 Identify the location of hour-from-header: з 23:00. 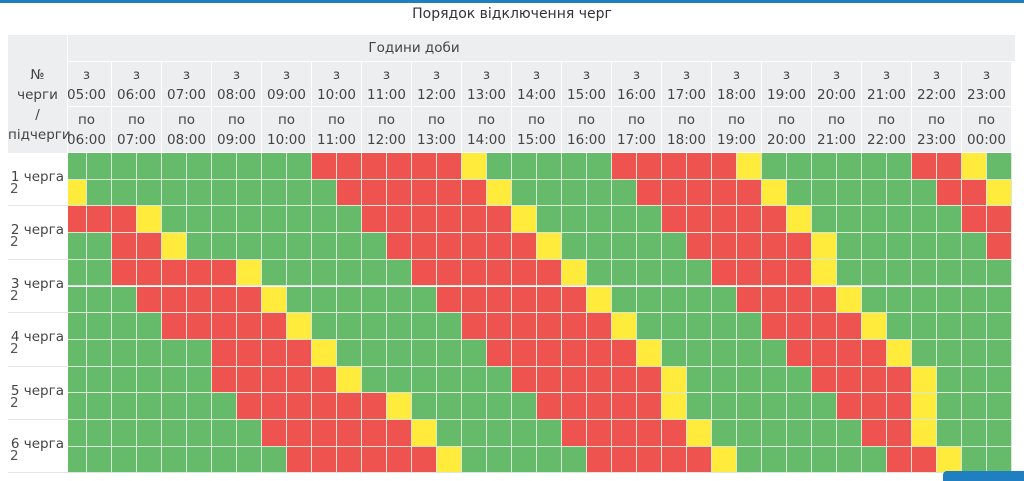
(987, 84).